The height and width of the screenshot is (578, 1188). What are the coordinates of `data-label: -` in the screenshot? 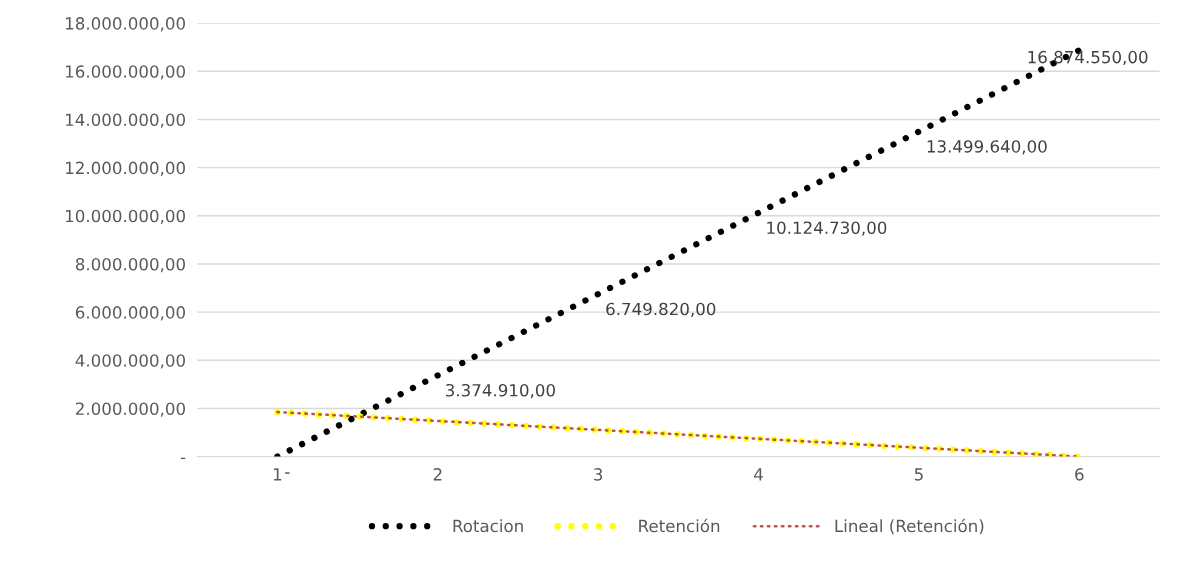 It's located at (287, 473).